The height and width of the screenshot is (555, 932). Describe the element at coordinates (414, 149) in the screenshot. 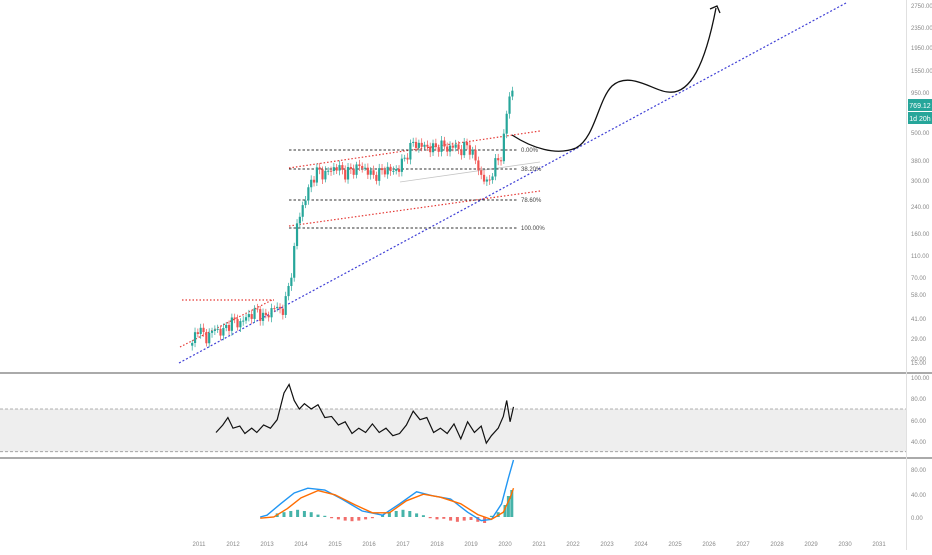

I see `channel-upper-line` at that location.